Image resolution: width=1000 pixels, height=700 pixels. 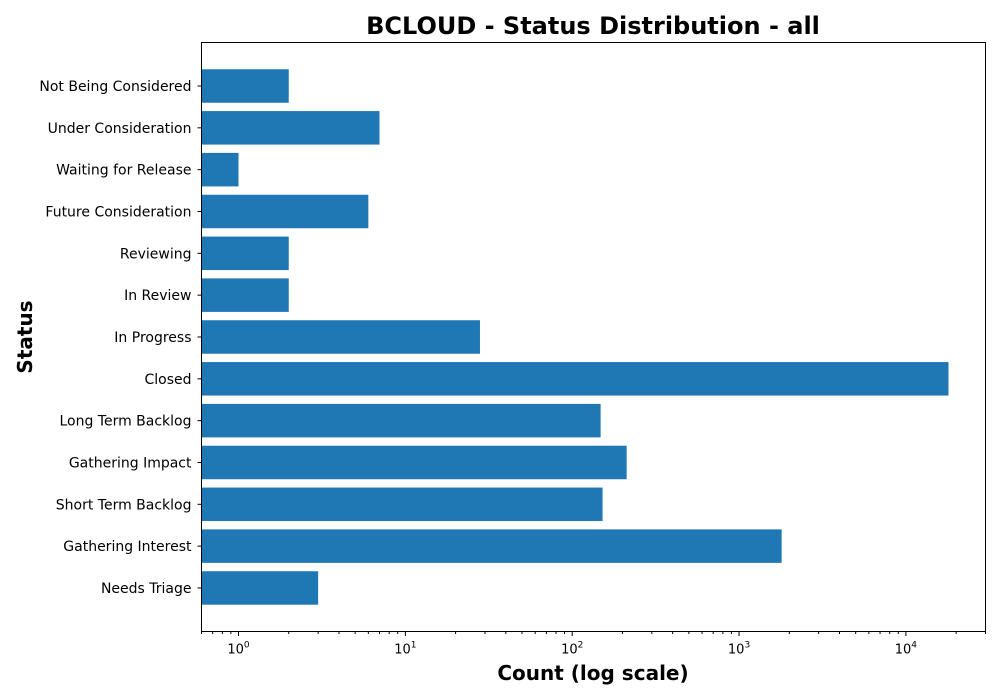 What do you see at coordinates (120, 129) in the screenshot?
I see `y-tick-label: Under Consideration` at bounding box center [120, 129].